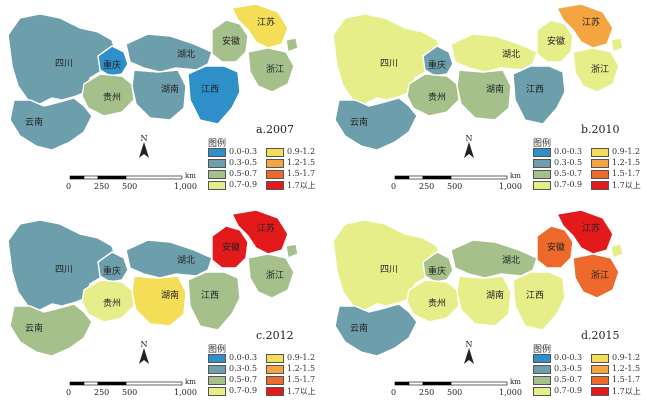 This screenshot has width=650, height=412. Describe the element at coordinates (600, 129) in the screenshot. I see `panel-title: b.2010` at that location.